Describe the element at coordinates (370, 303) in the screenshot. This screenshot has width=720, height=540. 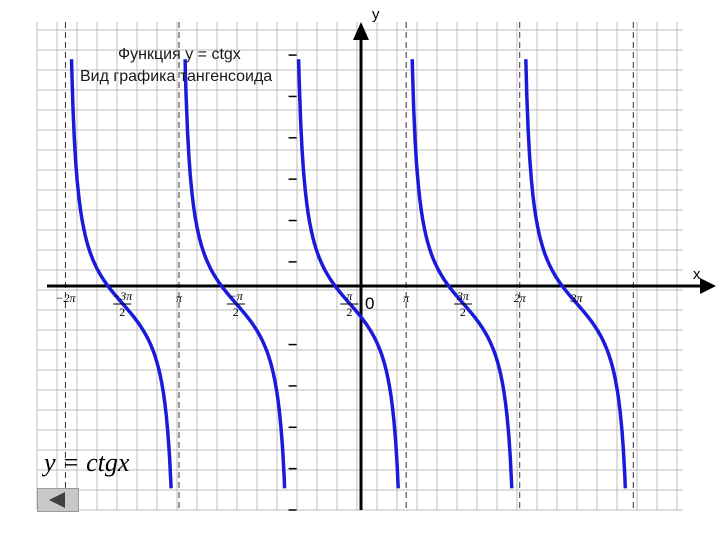
I see `origin-label: 0` at that location.